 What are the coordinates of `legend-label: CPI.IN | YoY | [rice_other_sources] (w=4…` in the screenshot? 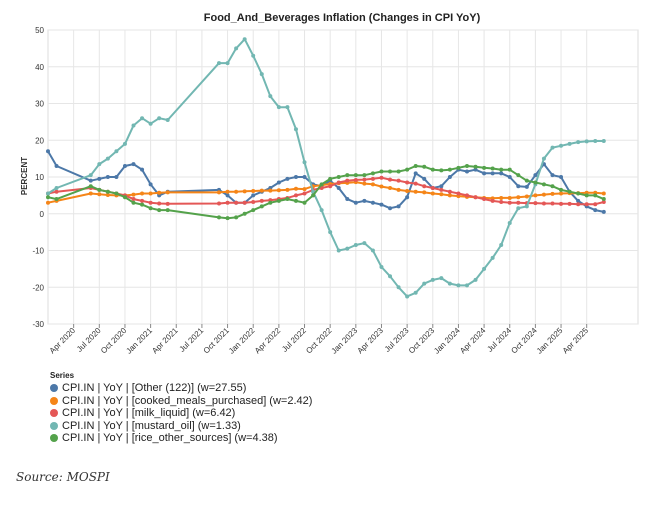 It's located at (170, 438).